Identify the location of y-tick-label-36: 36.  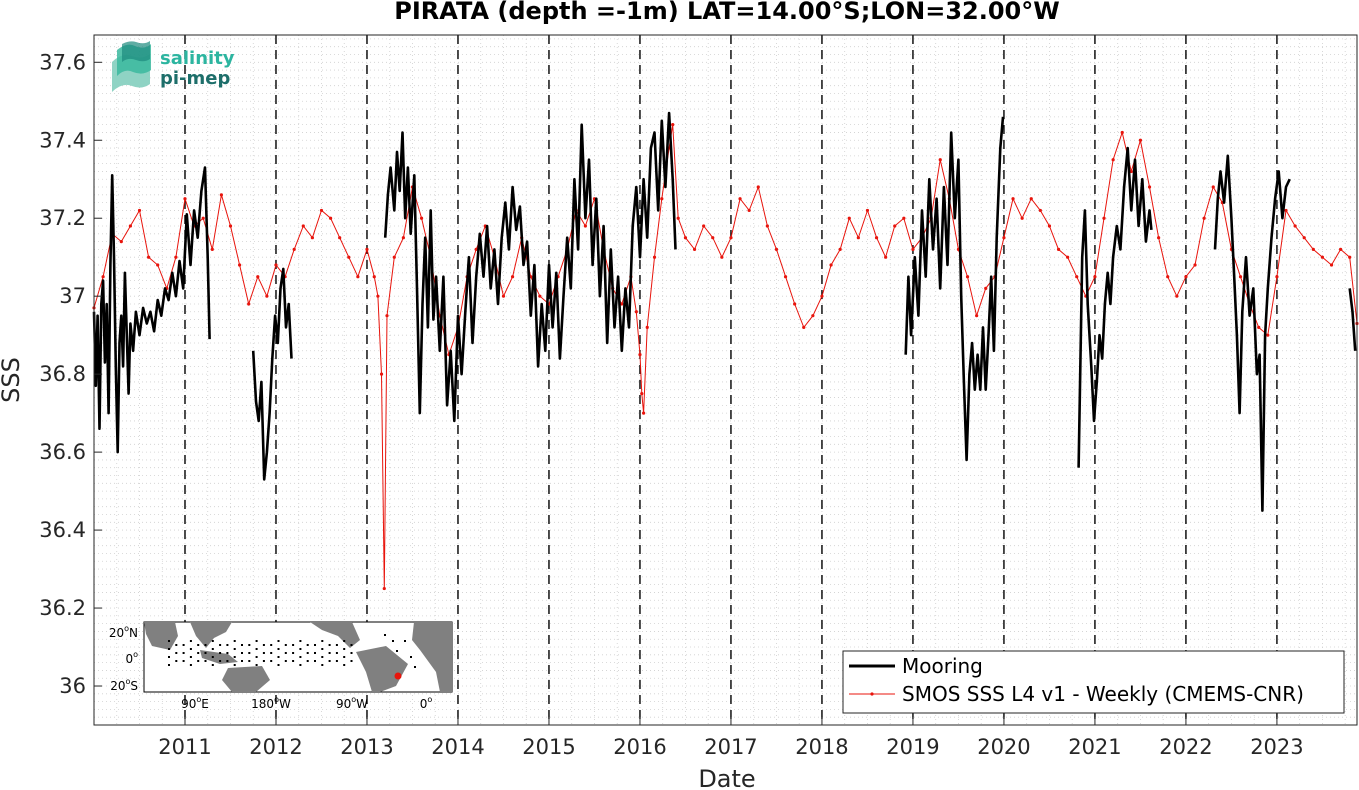
(72, 686).